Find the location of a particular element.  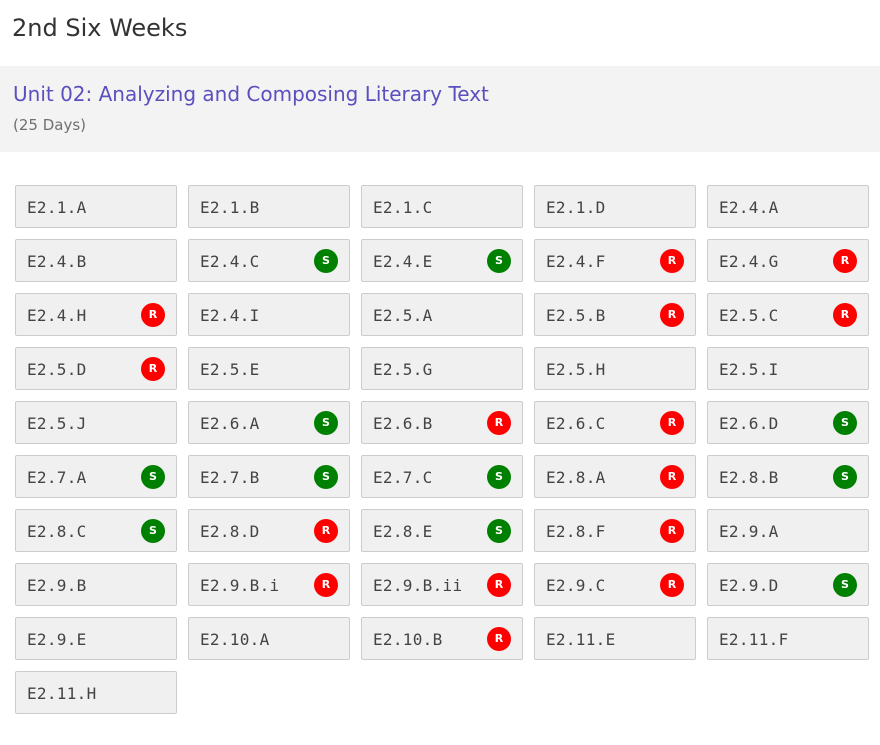

standard-button: E2.4.E S is located at coordinates (442, 260).